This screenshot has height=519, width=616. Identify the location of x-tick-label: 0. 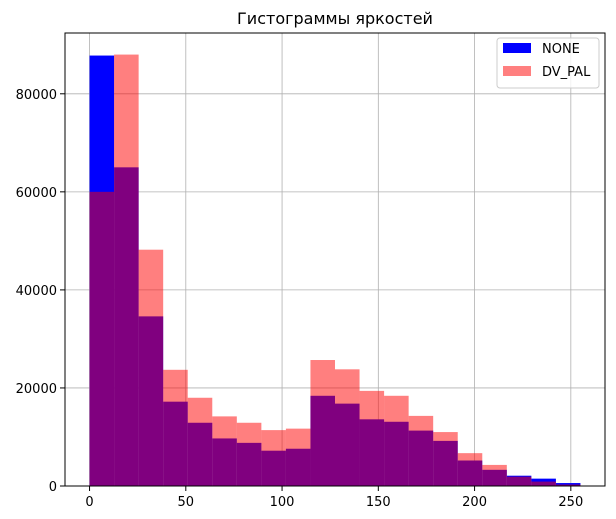
(89, 502).